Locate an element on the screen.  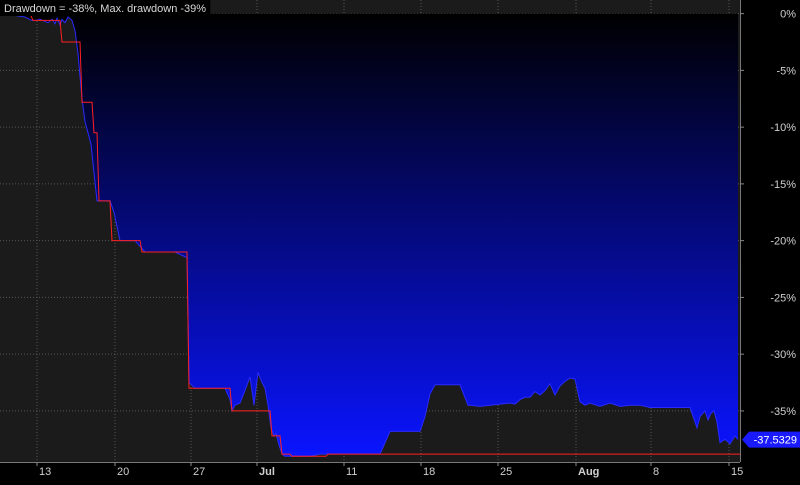
y-tick-label: -20% is located at coordinates (783, 242).